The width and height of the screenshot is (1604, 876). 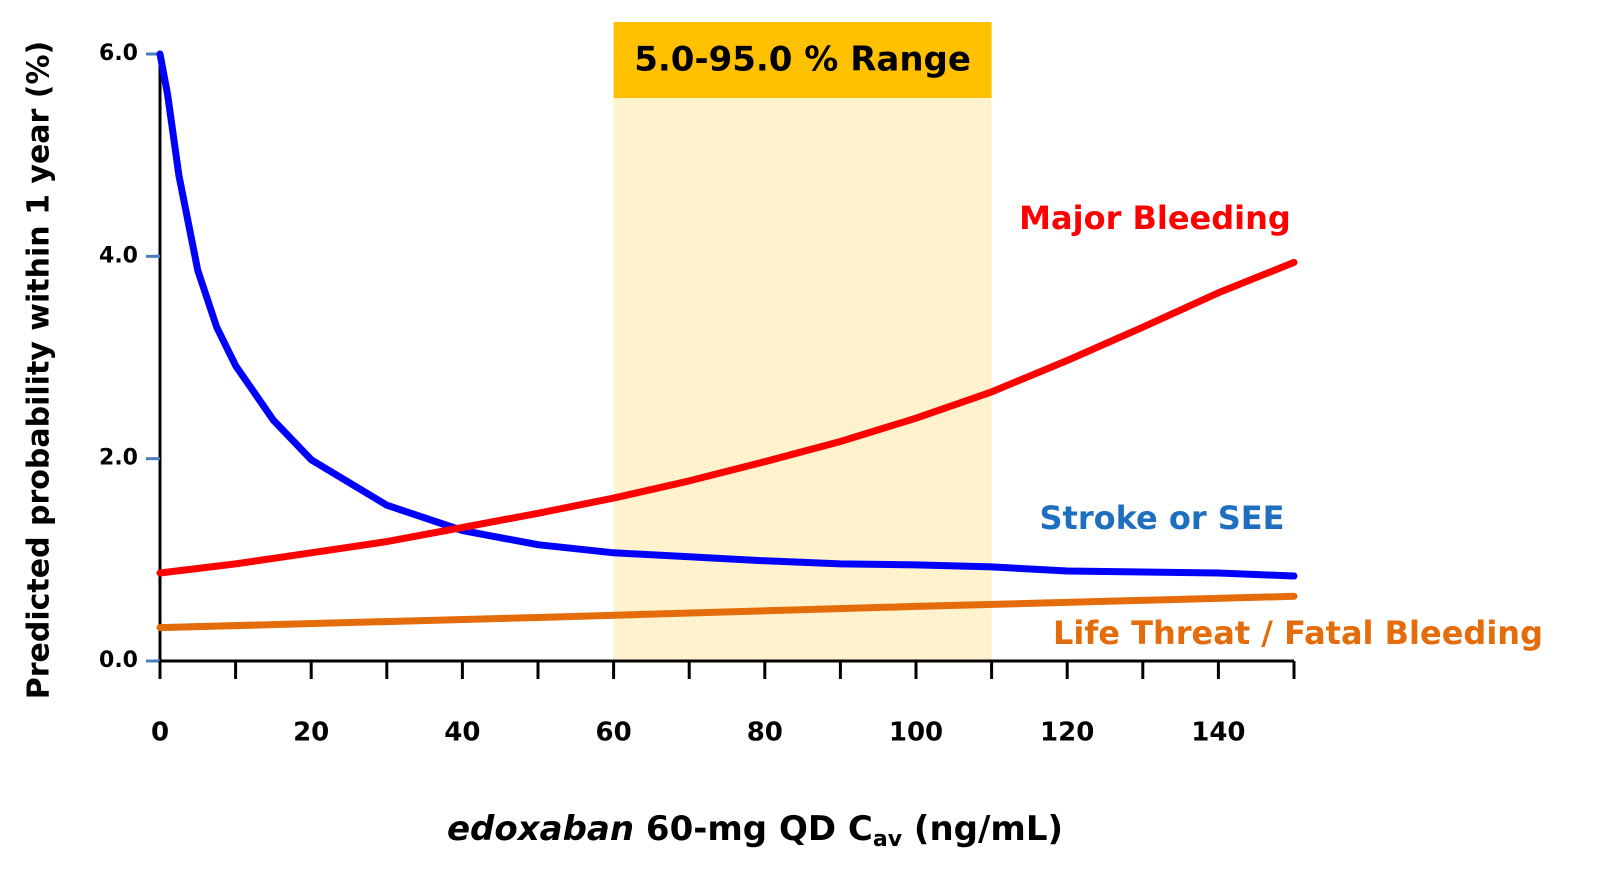 I want to click on x-axis-label: edoxaban 60-mg QD Cav (ng/mL), so click(x=755, y=831).